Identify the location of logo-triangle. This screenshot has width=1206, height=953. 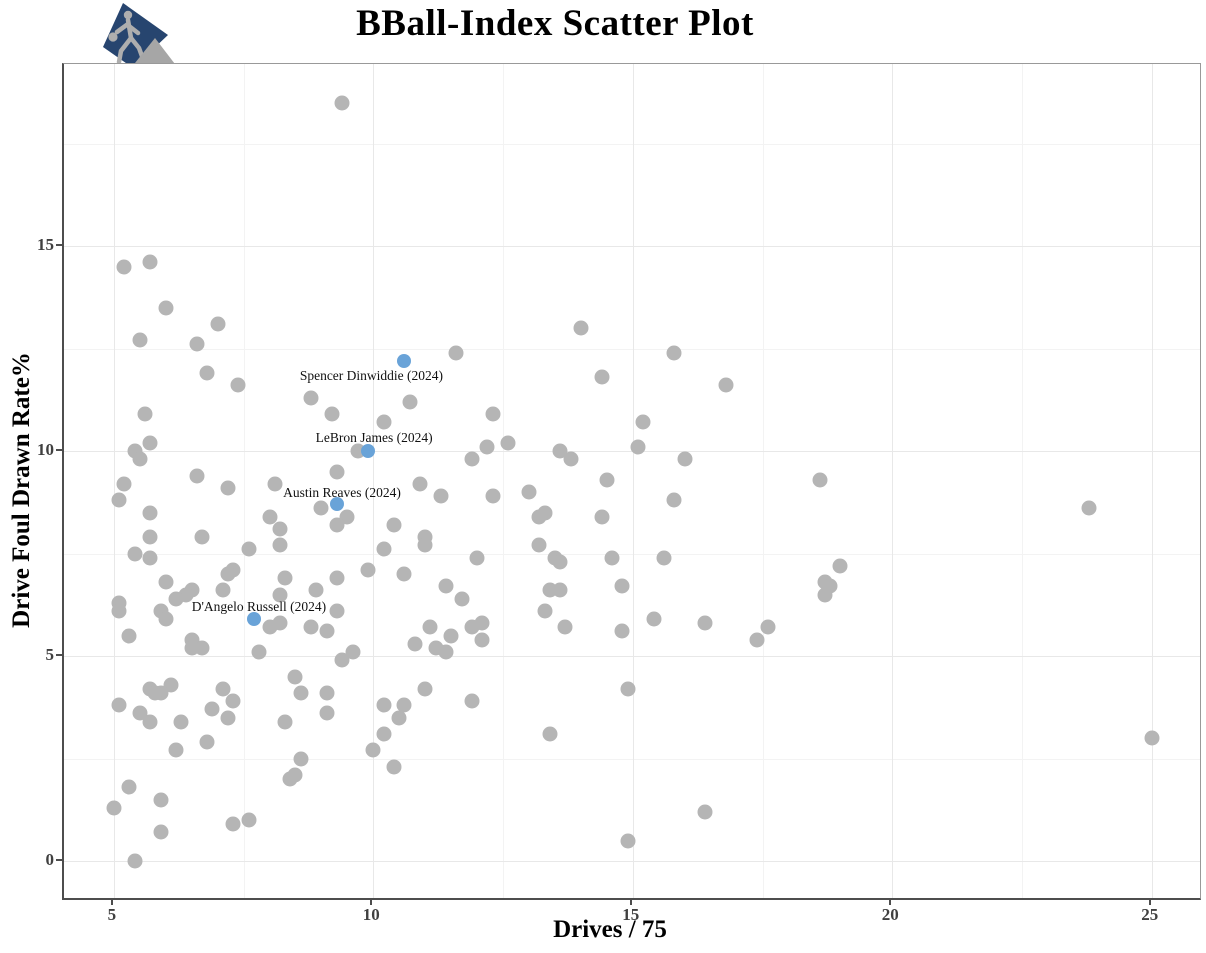
(154, 53).